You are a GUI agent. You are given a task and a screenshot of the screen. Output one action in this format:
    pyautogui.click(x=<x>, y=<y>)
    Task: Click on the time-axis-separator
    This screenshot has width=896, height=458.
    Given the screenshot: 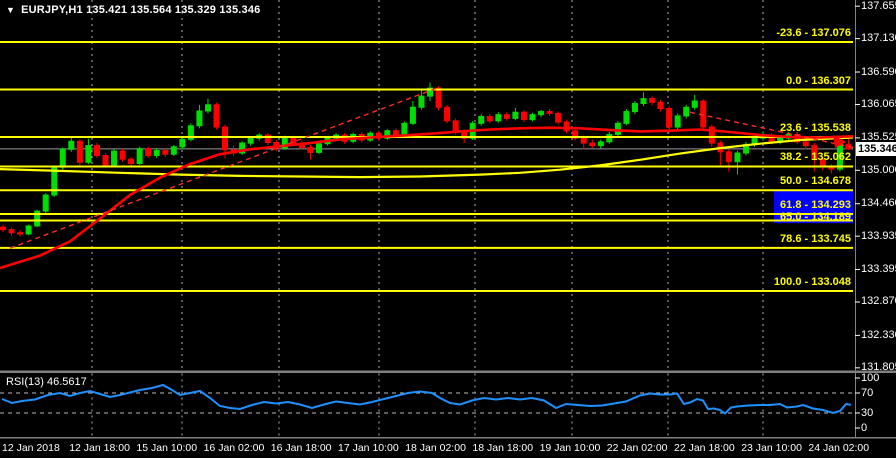 What is the action you would take?
    pyautogui.click(x=448, y=438)
    